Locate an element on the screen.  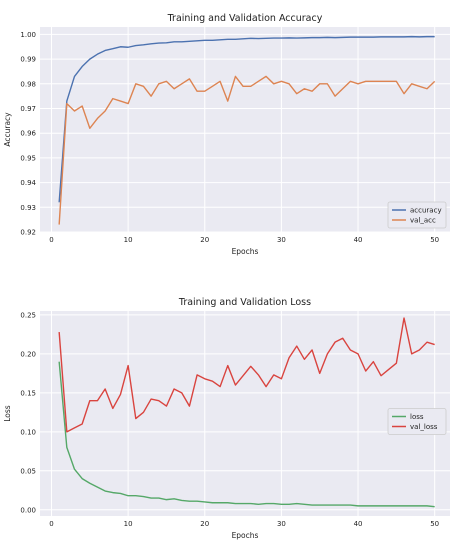
y-tick-label: 1.00 is located at coordinates (28, 35).